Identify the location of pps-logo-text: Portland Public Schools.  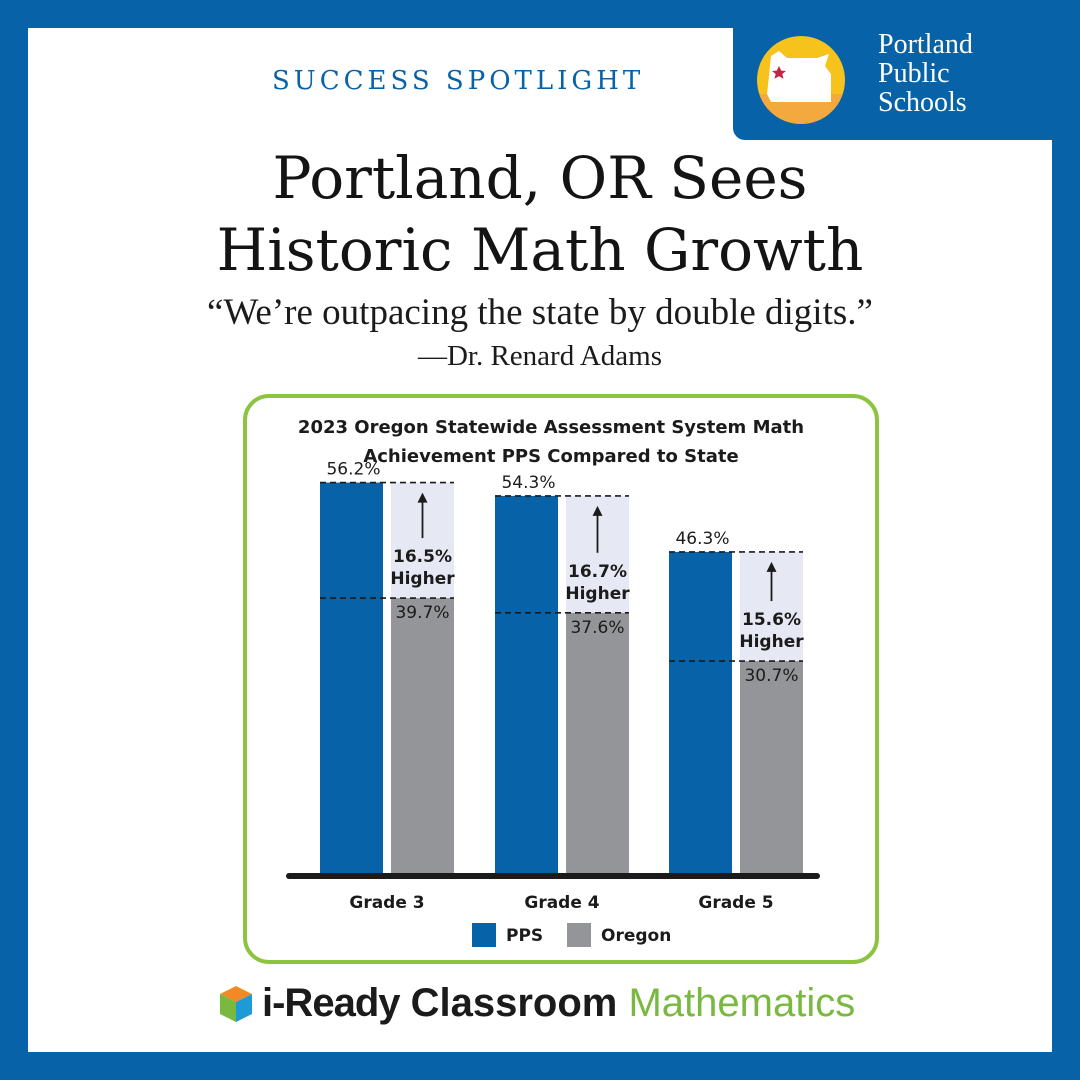
(925, 73).